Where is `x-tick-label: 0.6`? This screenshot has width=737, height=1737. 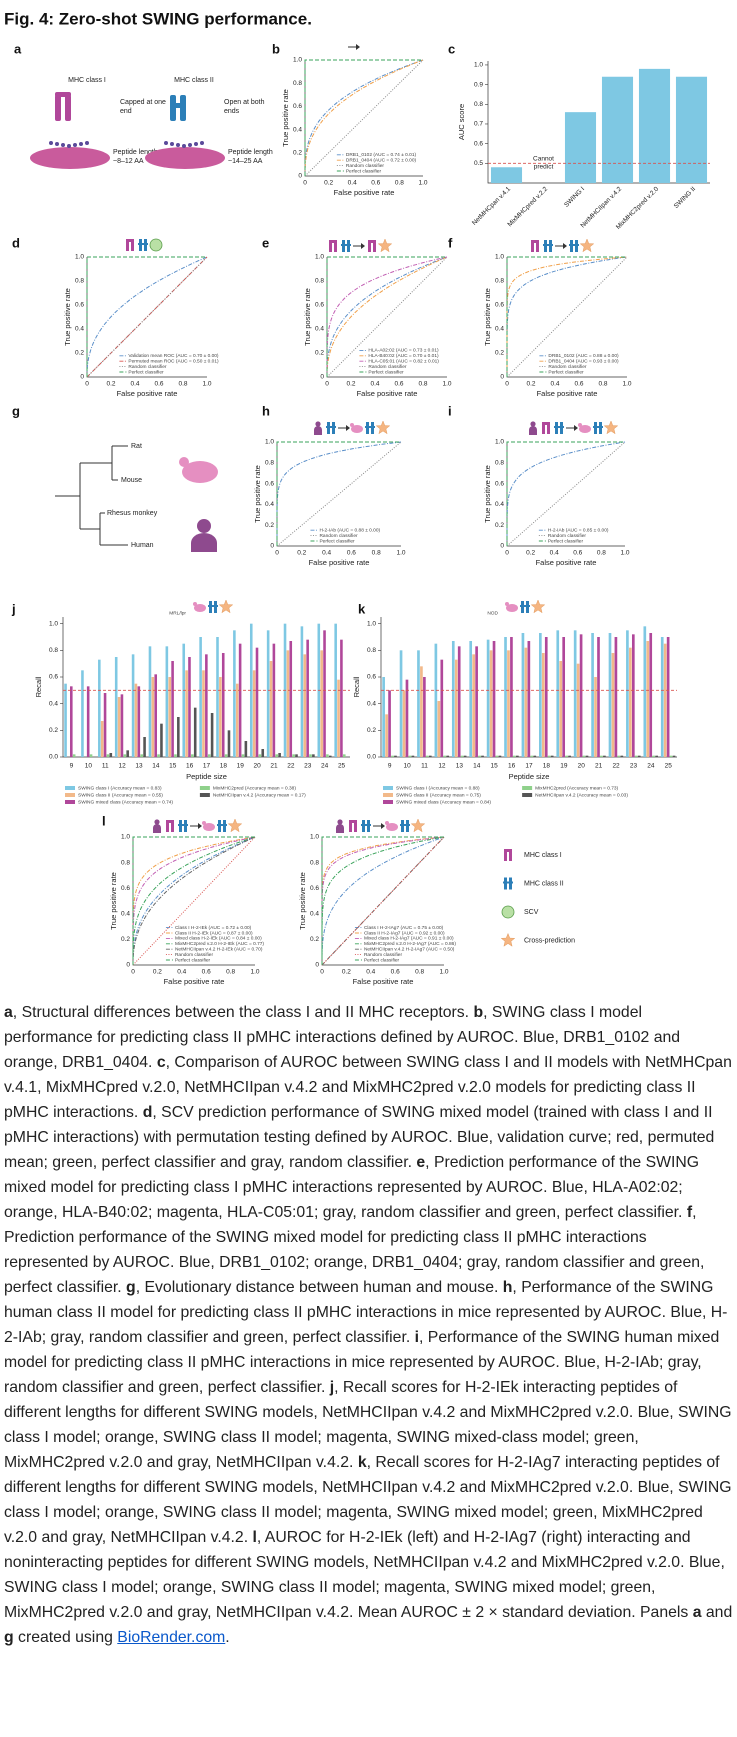 x-tick-label: 0.6 is located at coordinates (578, 384).